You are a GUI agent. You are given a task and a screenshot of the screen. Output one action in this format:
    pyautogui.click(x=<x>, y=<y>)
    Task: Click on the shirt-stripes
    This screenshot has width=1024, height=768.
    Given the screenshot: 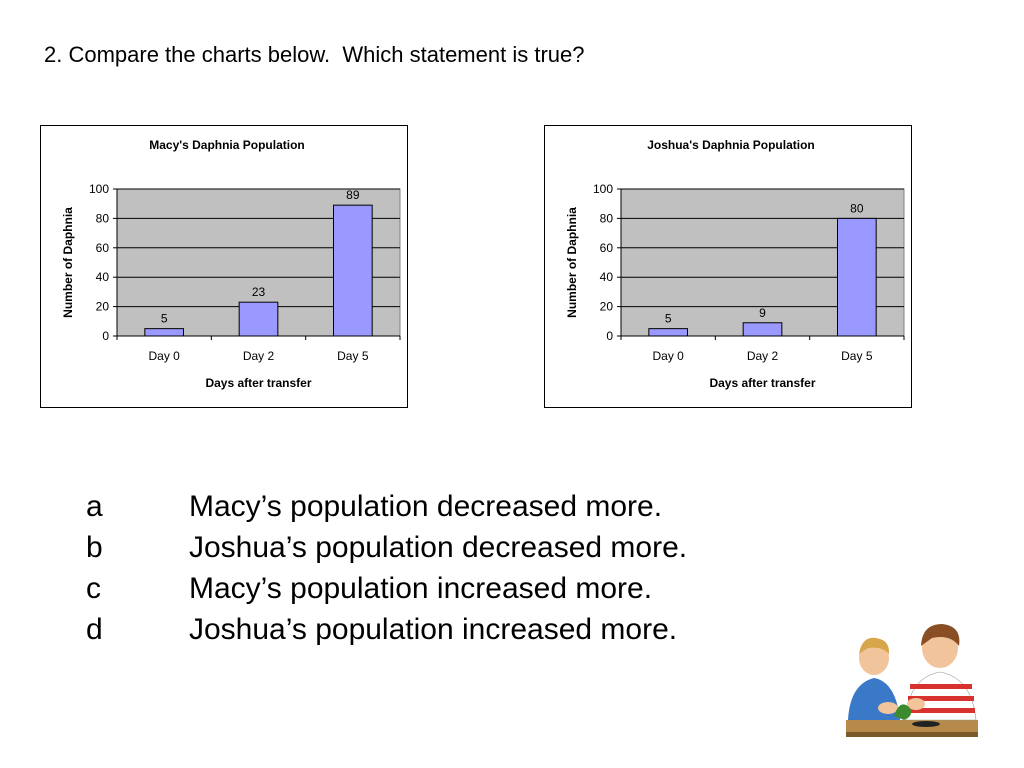 What is the action you would take?
    pyautogui.click(x=941, y=698)
    